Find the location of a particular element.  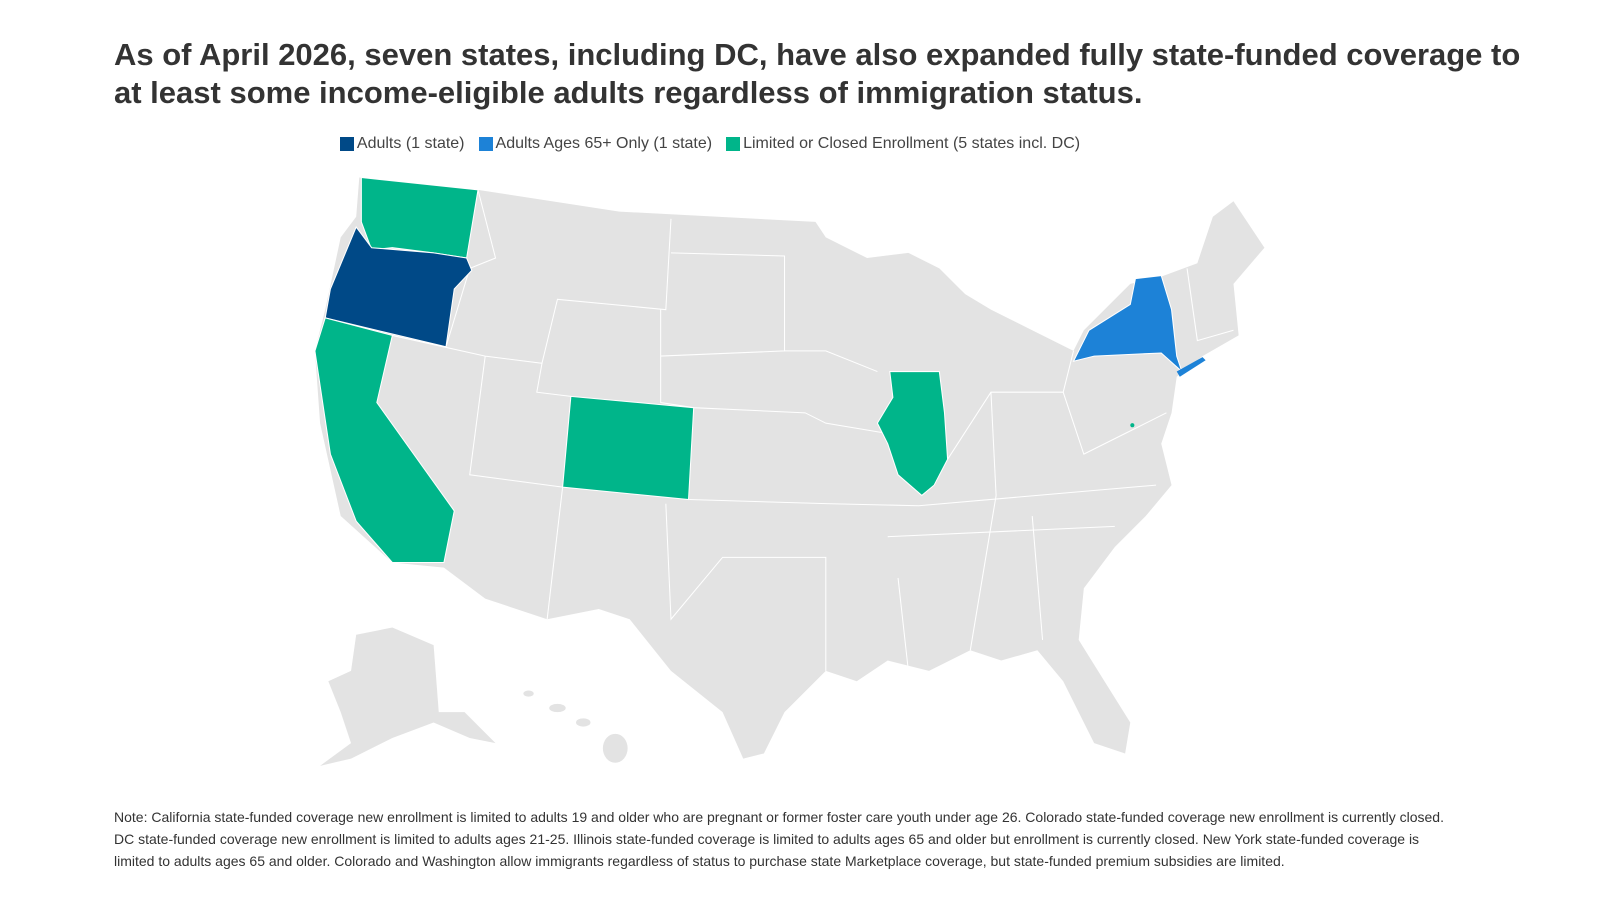

state-colorado is located at coordinates (628, 448).